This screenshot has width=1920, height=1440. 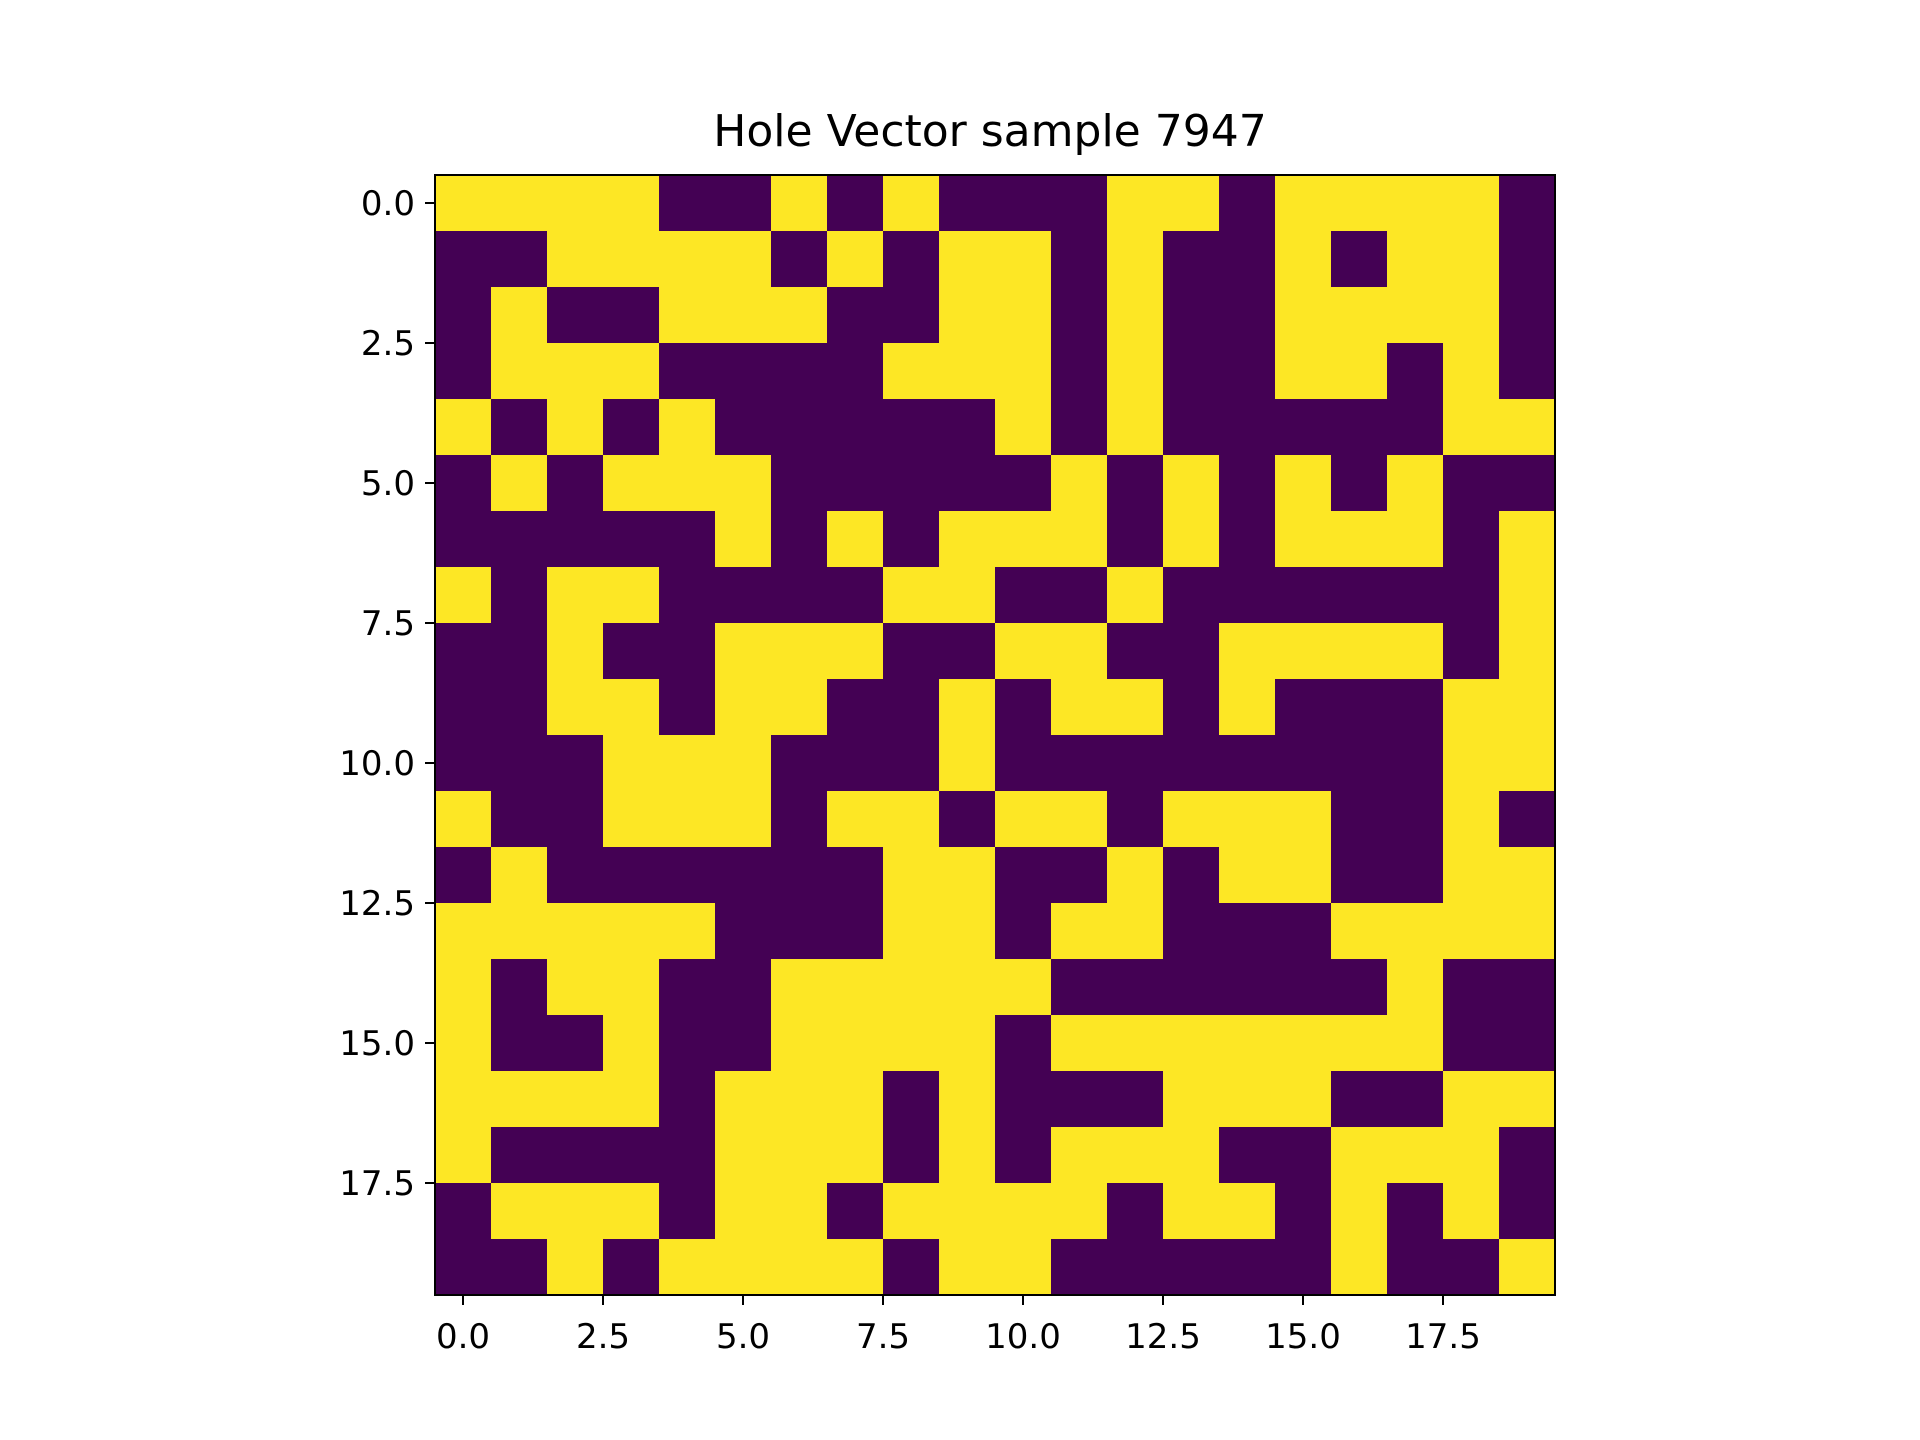 I want to click on y-tick-label: 17.5, so click(x=377, y=1184).